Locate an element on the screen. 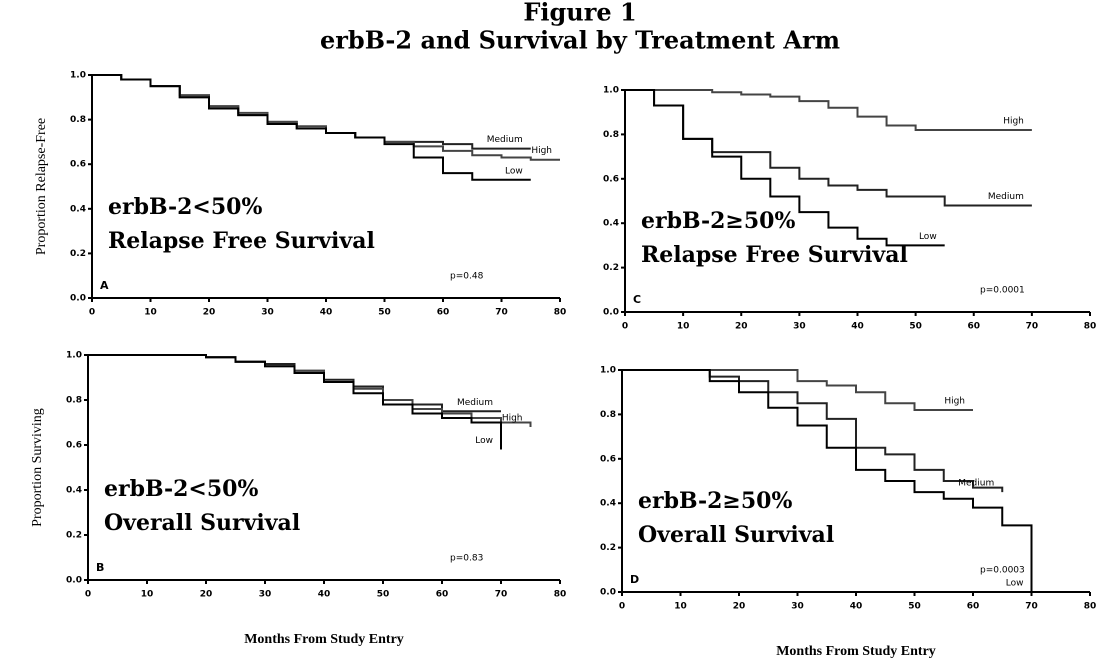  panel-label: A is located at coordinates (104, 285).